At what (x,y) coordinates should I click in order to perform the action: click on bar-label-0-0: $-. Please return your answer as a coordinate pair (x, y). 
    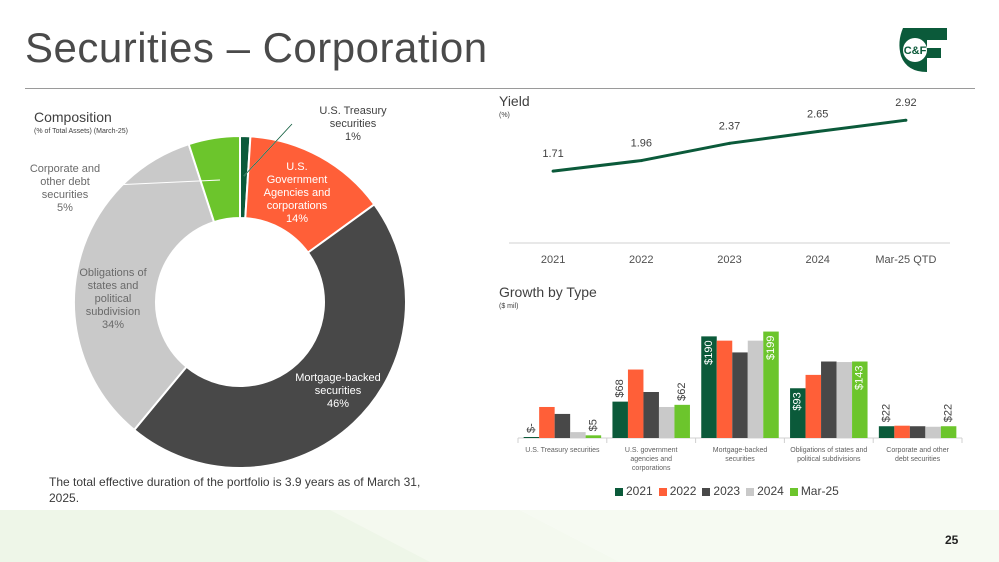
    Looking at the image, I should click on (531, 428).